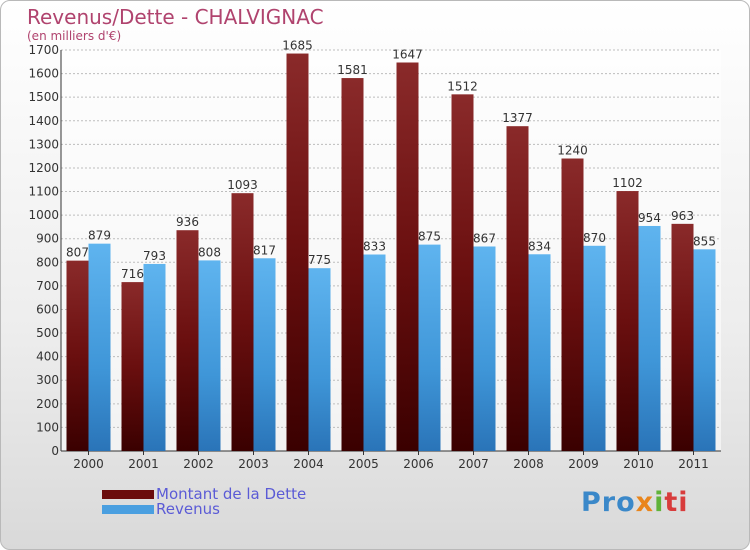  Describe the element at coordinates (88, 464) in the screenshot. I see `x-tick-label: 2000` at that location.